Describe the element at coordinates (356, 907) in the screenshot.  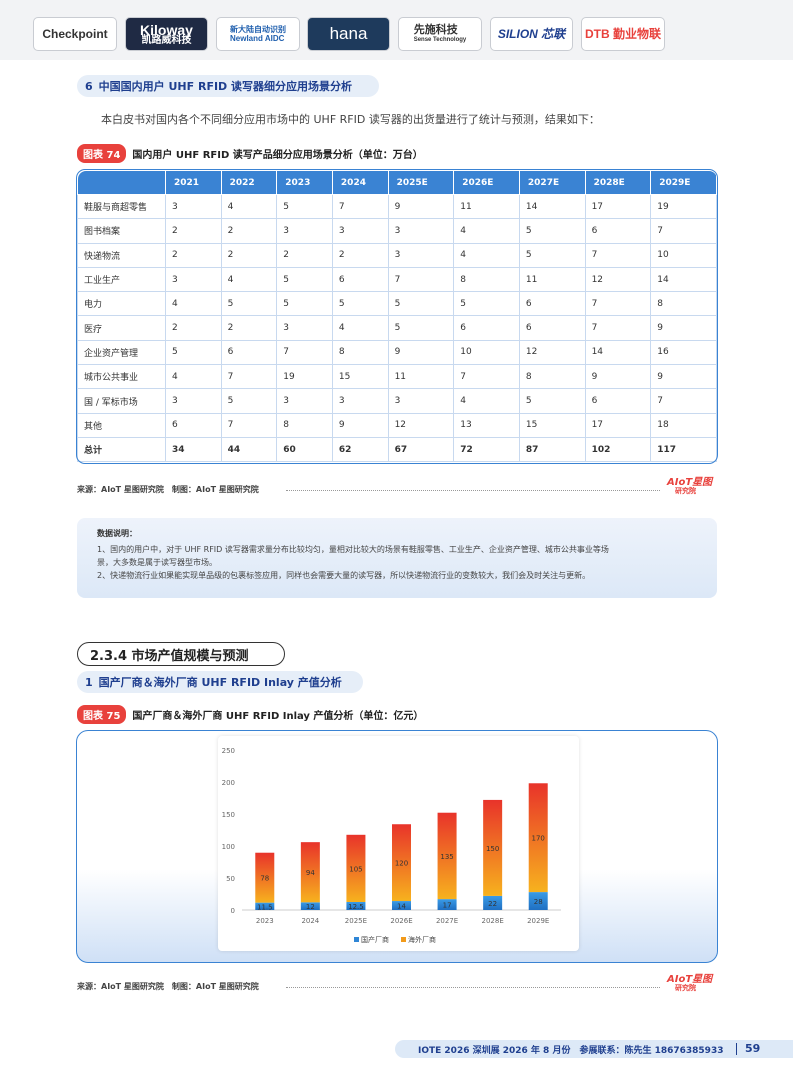
I see `data-label-domestic: 12.5` at that location.